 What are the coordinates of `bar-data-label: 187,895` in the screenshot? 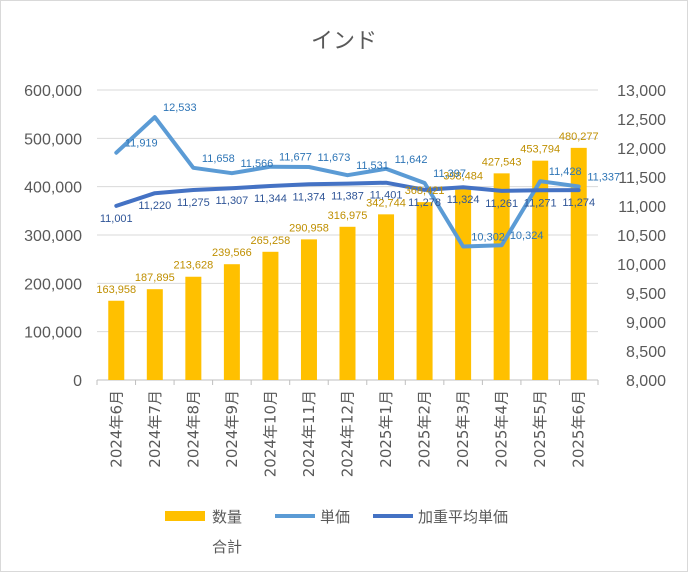 It's located at (155, 278).